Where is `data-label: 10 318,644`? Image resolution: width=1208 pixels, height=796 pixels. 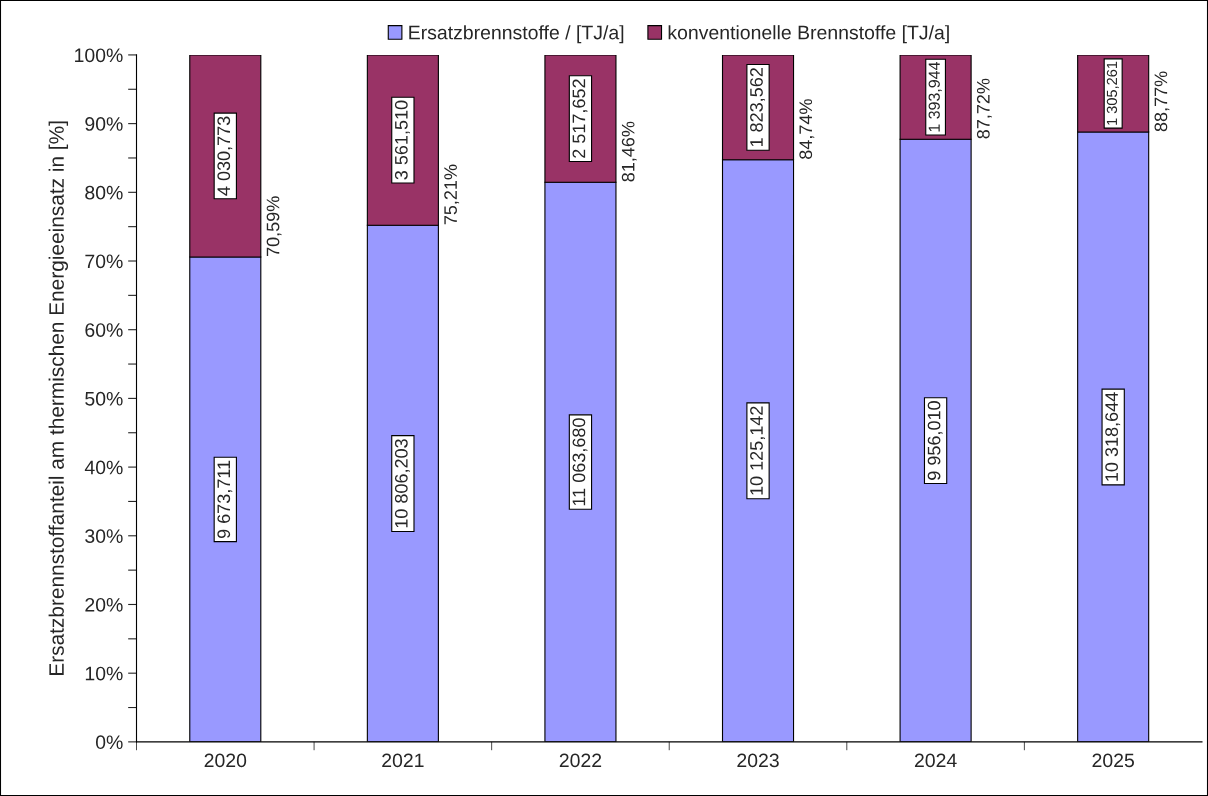 data-label: 10 318,644 is located at coordinates (1113, 436).